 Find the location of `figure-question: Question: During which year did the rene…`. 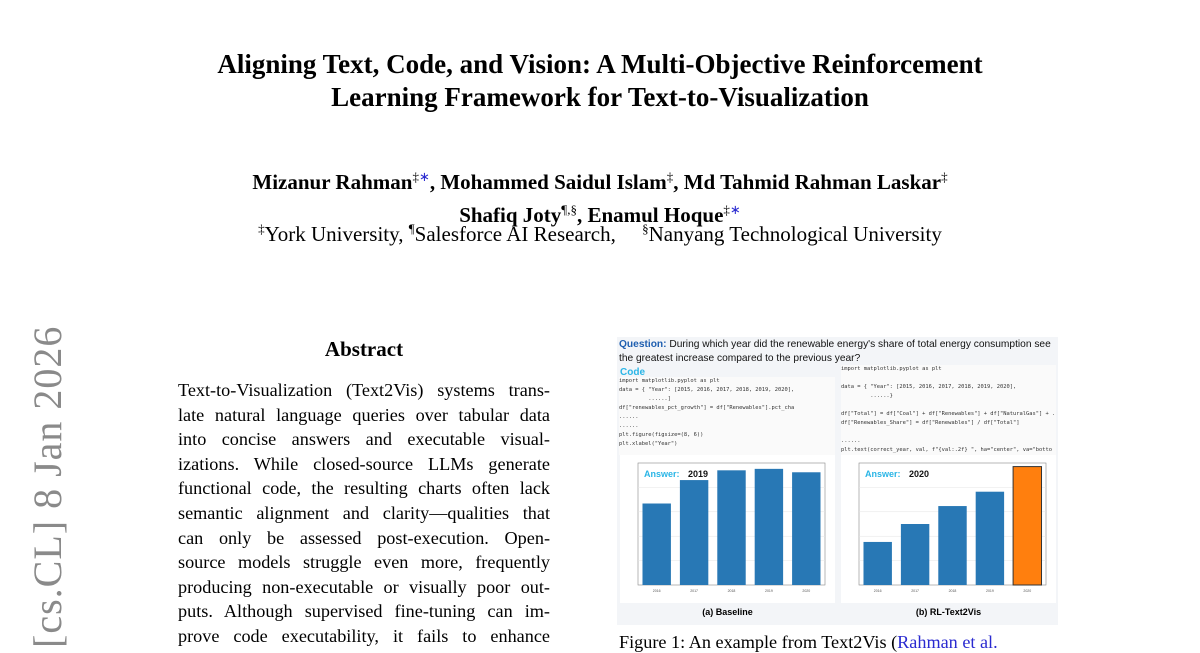

figure-question: Question: During which year did the rene… is located at coordinates (838, 352).